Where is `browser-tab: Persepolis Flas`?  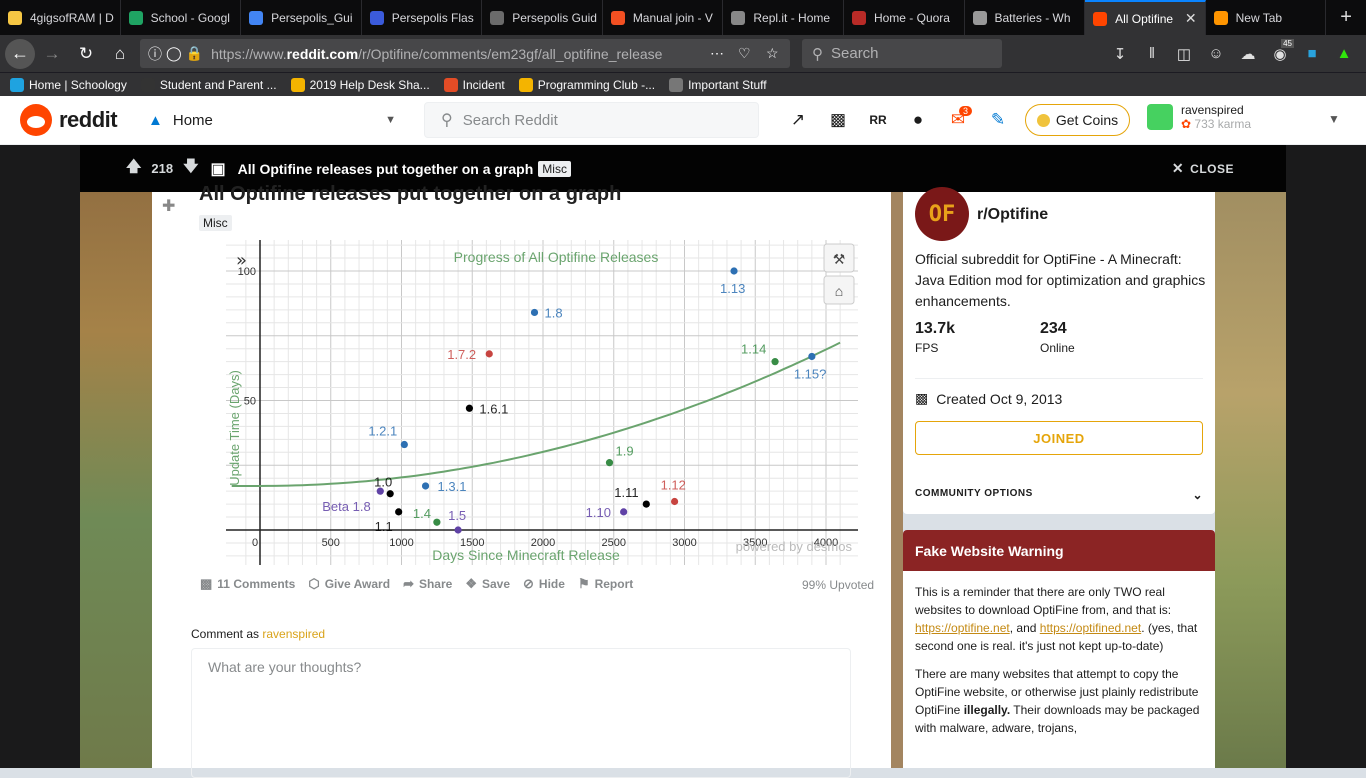
browser-tab: Persepolis Flas is located at coordinates (422, 17).